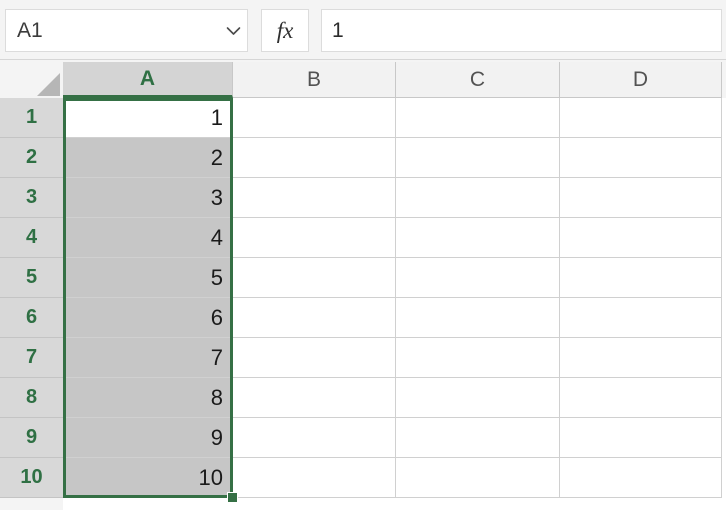  I want to click on row-header-label: 5, so click(31, 277).